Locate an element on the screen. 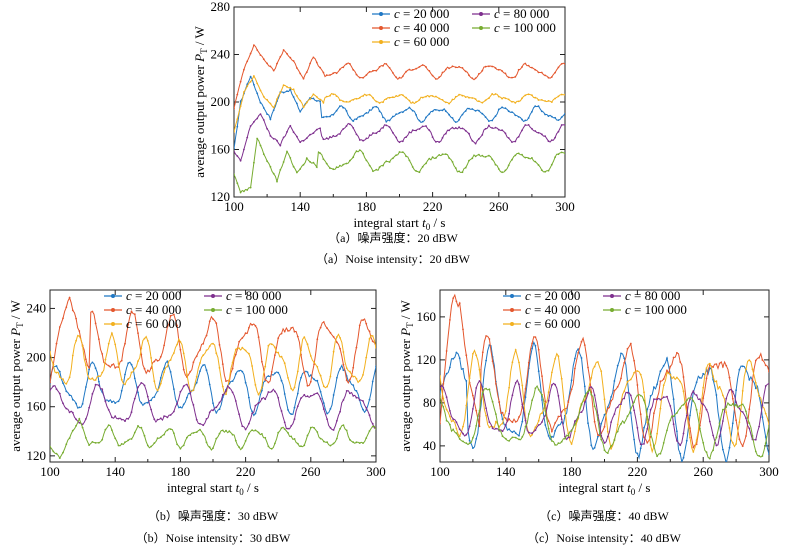 The width and height of the screenshot is (786, 551). x-tick-label: 140 is located at coordinates (300, 206).